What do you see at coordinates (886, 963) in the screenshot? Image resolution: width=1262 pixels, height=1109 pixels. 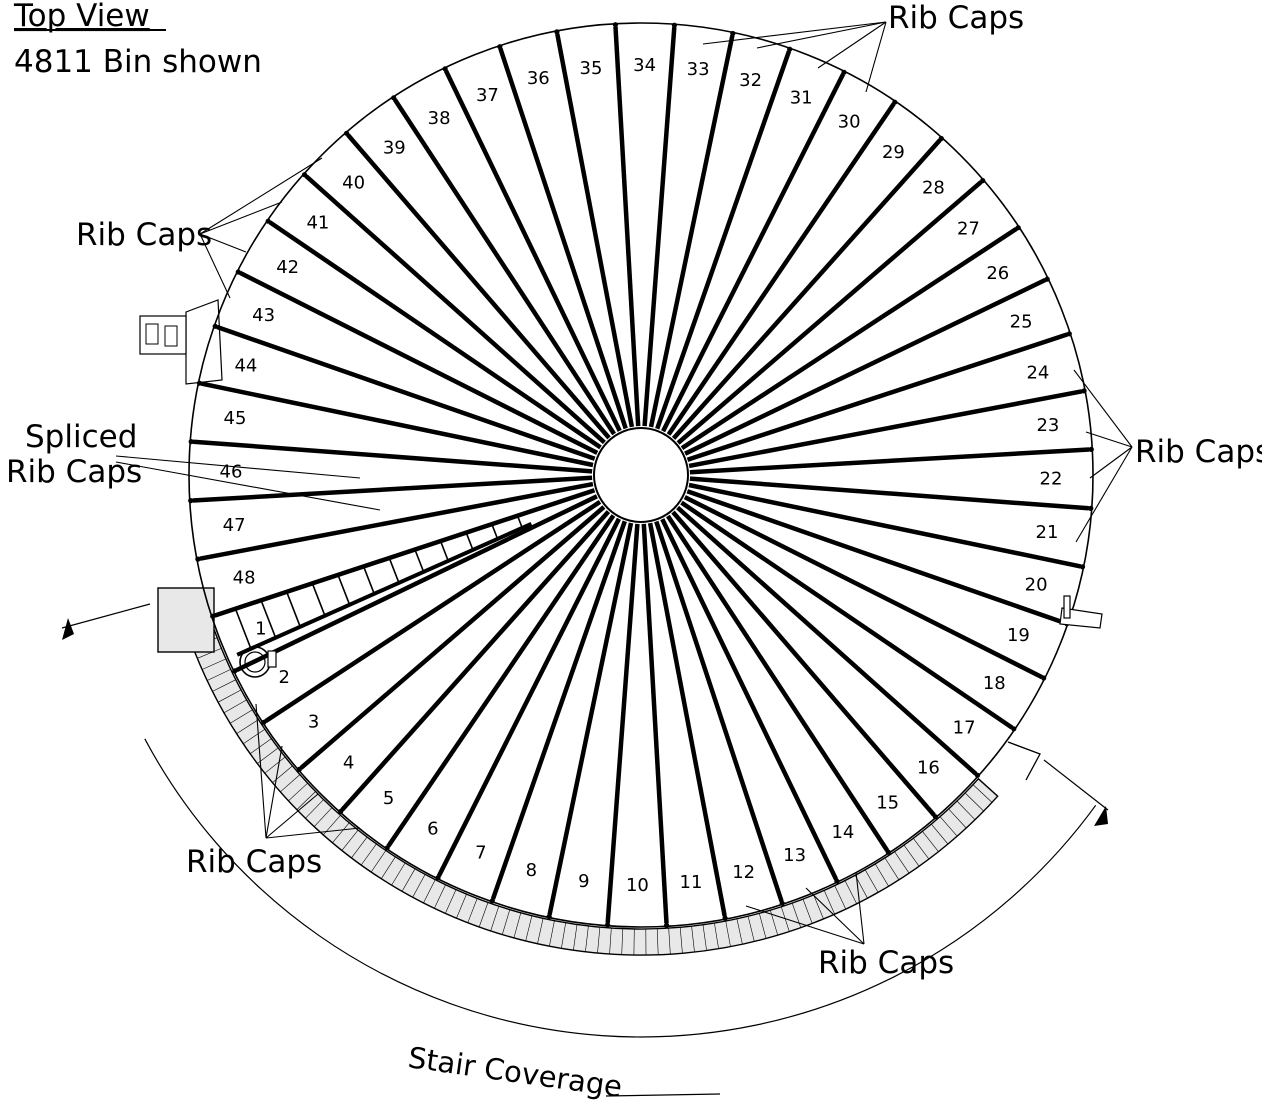 I see `rib-caps-bottom-right-label: Rib Caps` at bounding box center [886, 963].